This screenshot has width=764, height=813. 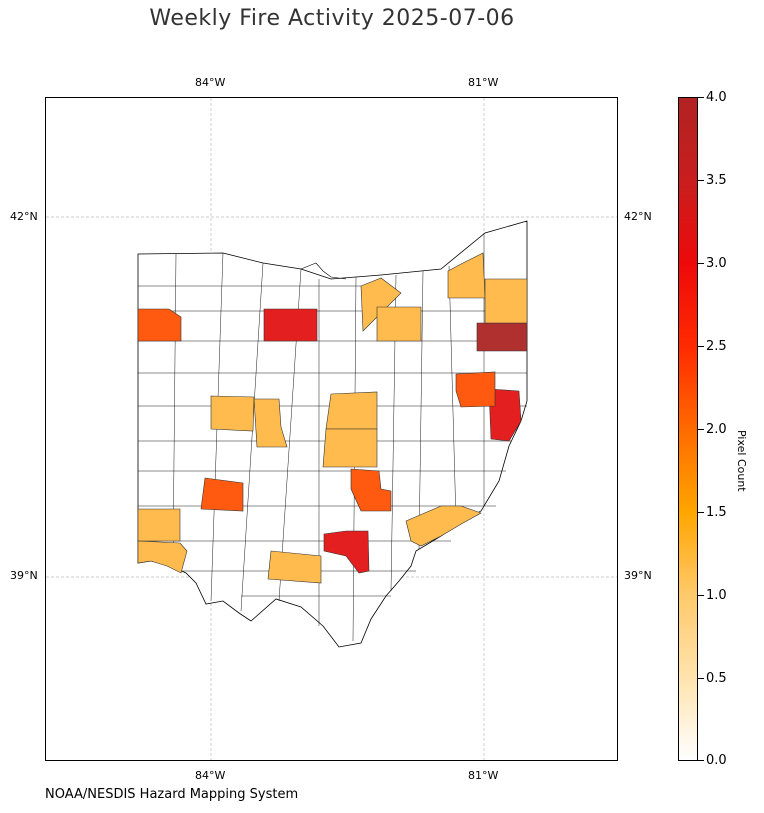 I want to click on county-value-1-c-b, so click(x=350, y=448).